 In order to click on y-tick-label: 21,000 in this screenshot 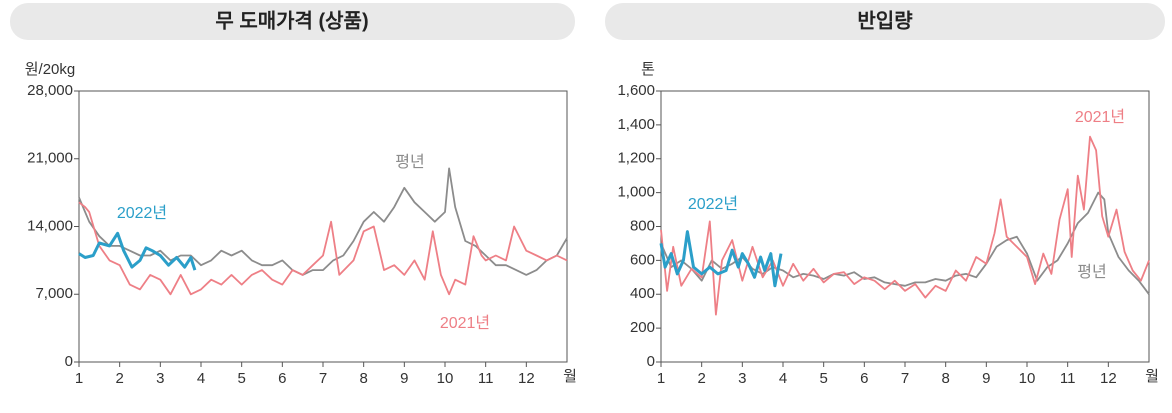, I will do `click(50, 158)`.